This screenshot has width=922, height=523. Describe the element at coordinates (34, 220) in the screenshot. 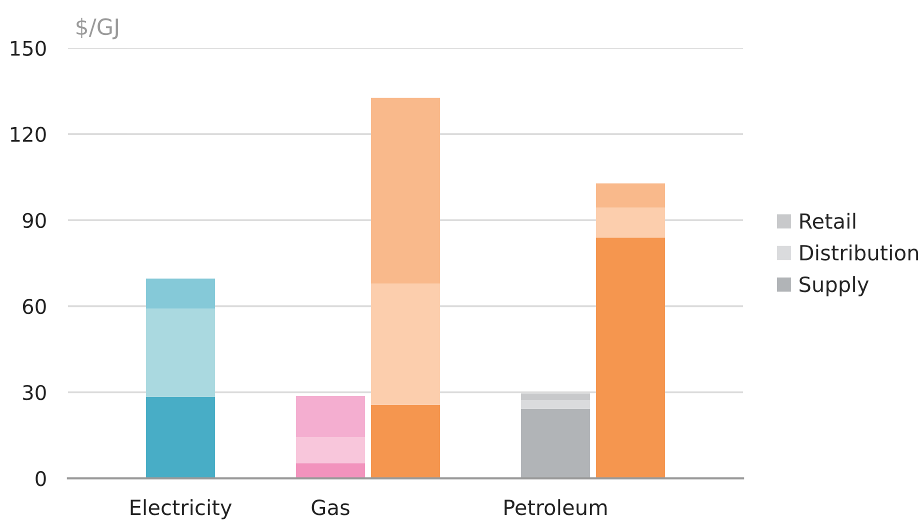

I see `y-tick-label: 90` at that location.